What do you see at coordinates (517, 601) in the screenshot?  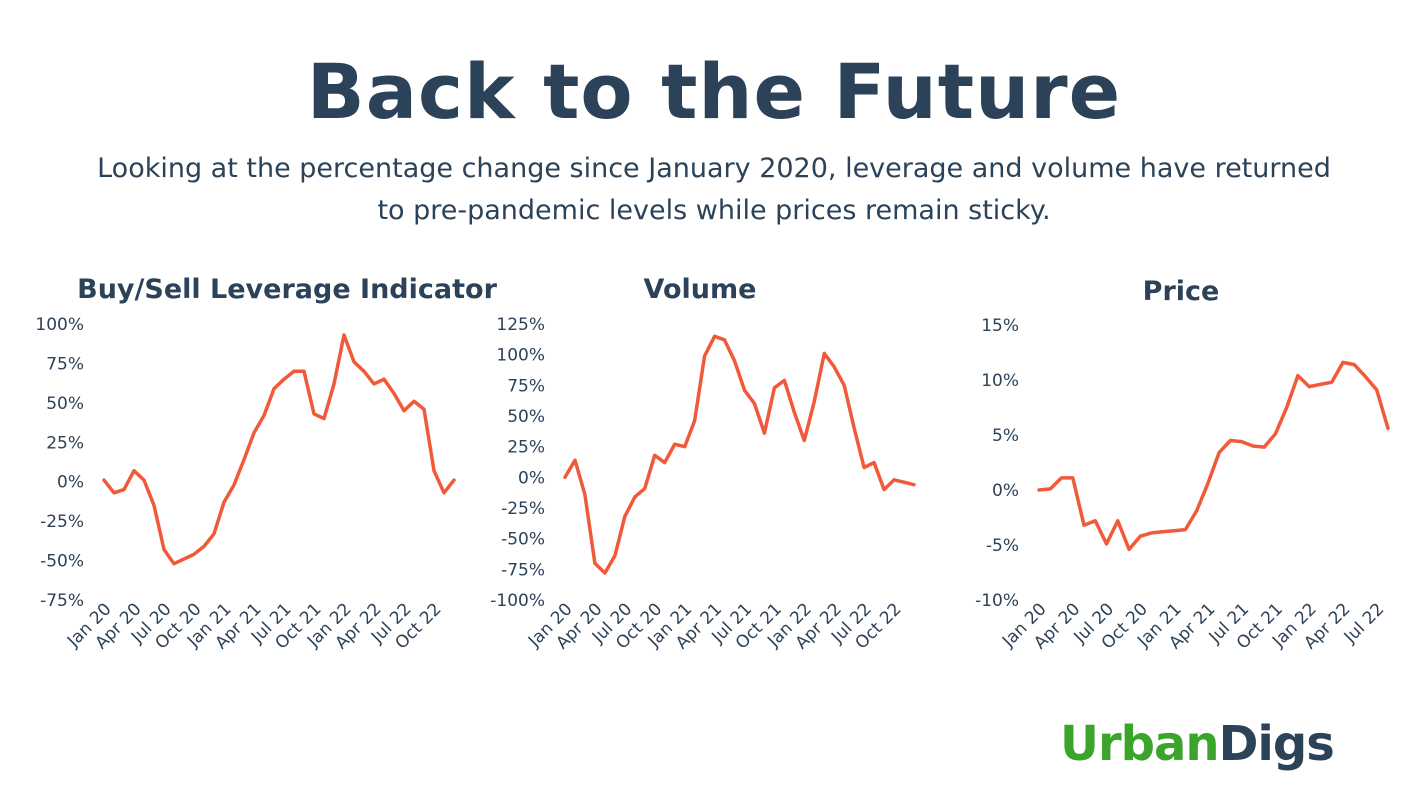 I see `y-tick-label: -100%` at bounding box center [517, 601].